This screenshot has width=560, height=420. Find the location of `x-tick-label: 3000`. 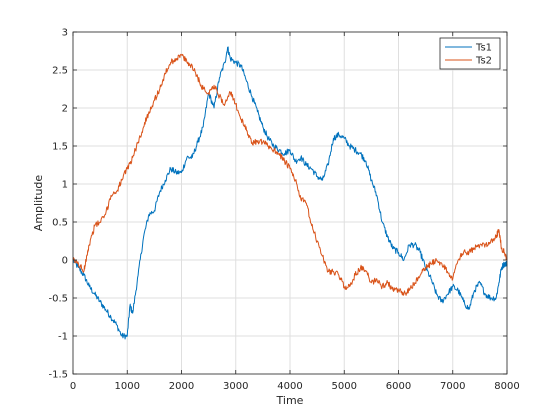

x-tick-label: 3000 is located at coordinates (235, 386).